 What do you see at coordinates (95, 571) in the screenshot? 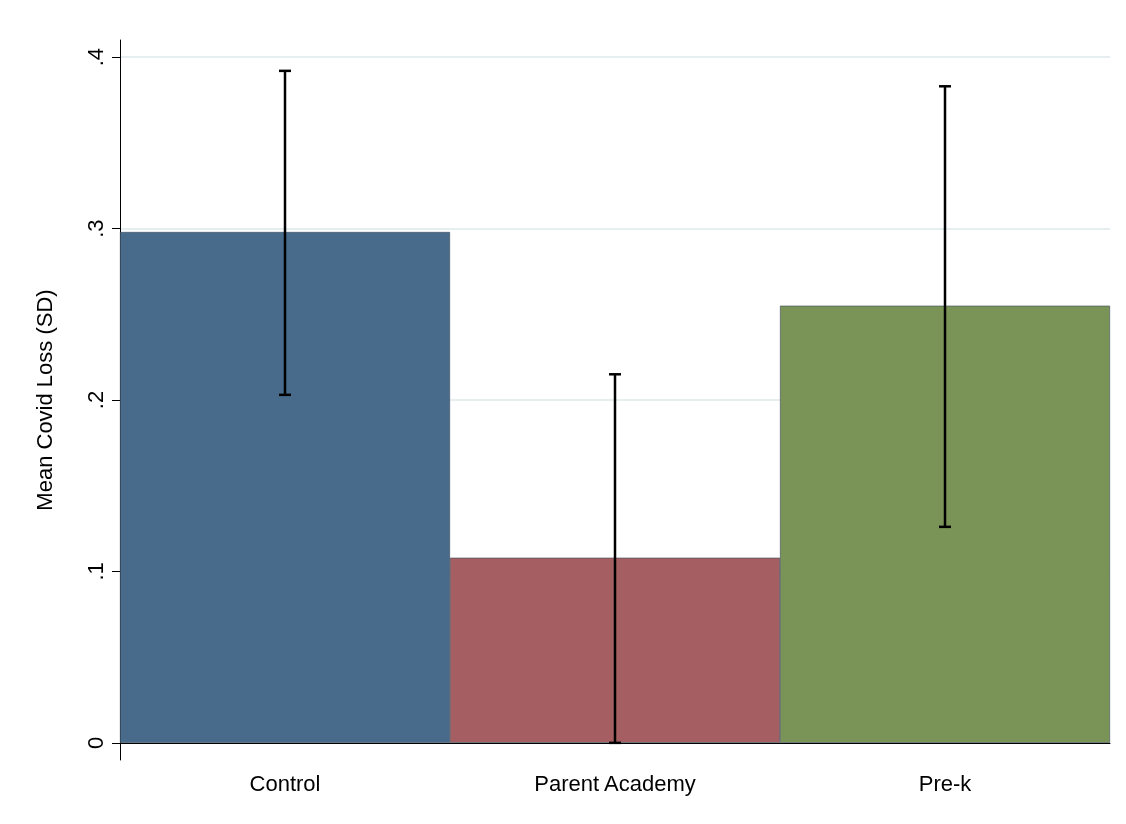
I see `y-tick-label: .1` at bounding box center [95, 571].